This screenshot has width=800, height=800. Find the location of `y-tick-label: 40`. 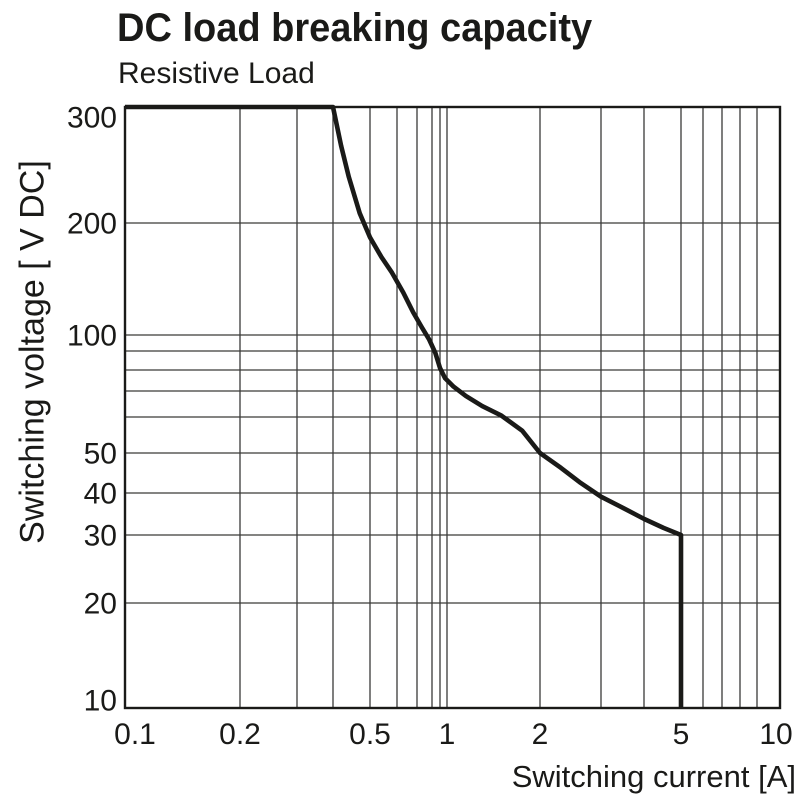

y-tick-label: 40 is located at coordinates (100, 494).